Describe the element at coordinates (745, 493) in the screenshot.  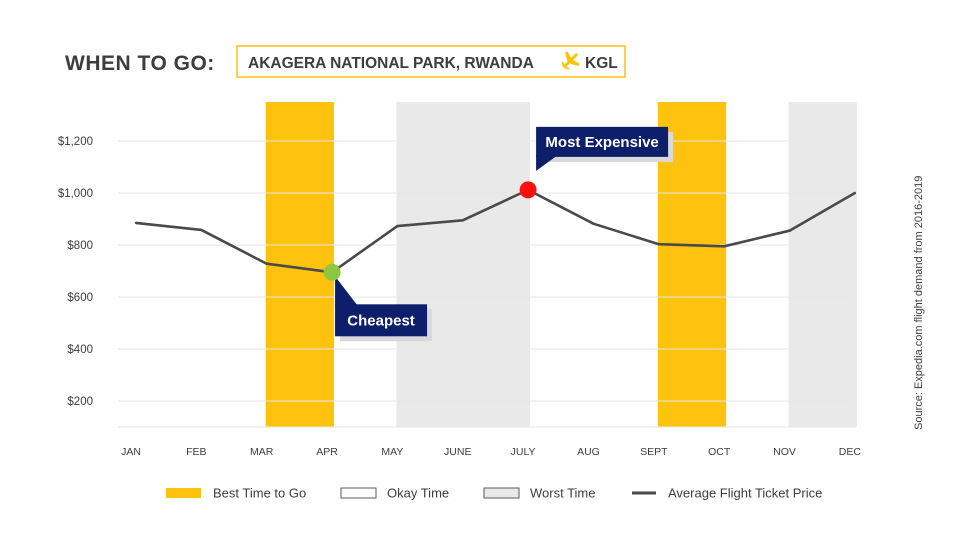
I see `legend-label: Average Flight Ticket Price` at that location.